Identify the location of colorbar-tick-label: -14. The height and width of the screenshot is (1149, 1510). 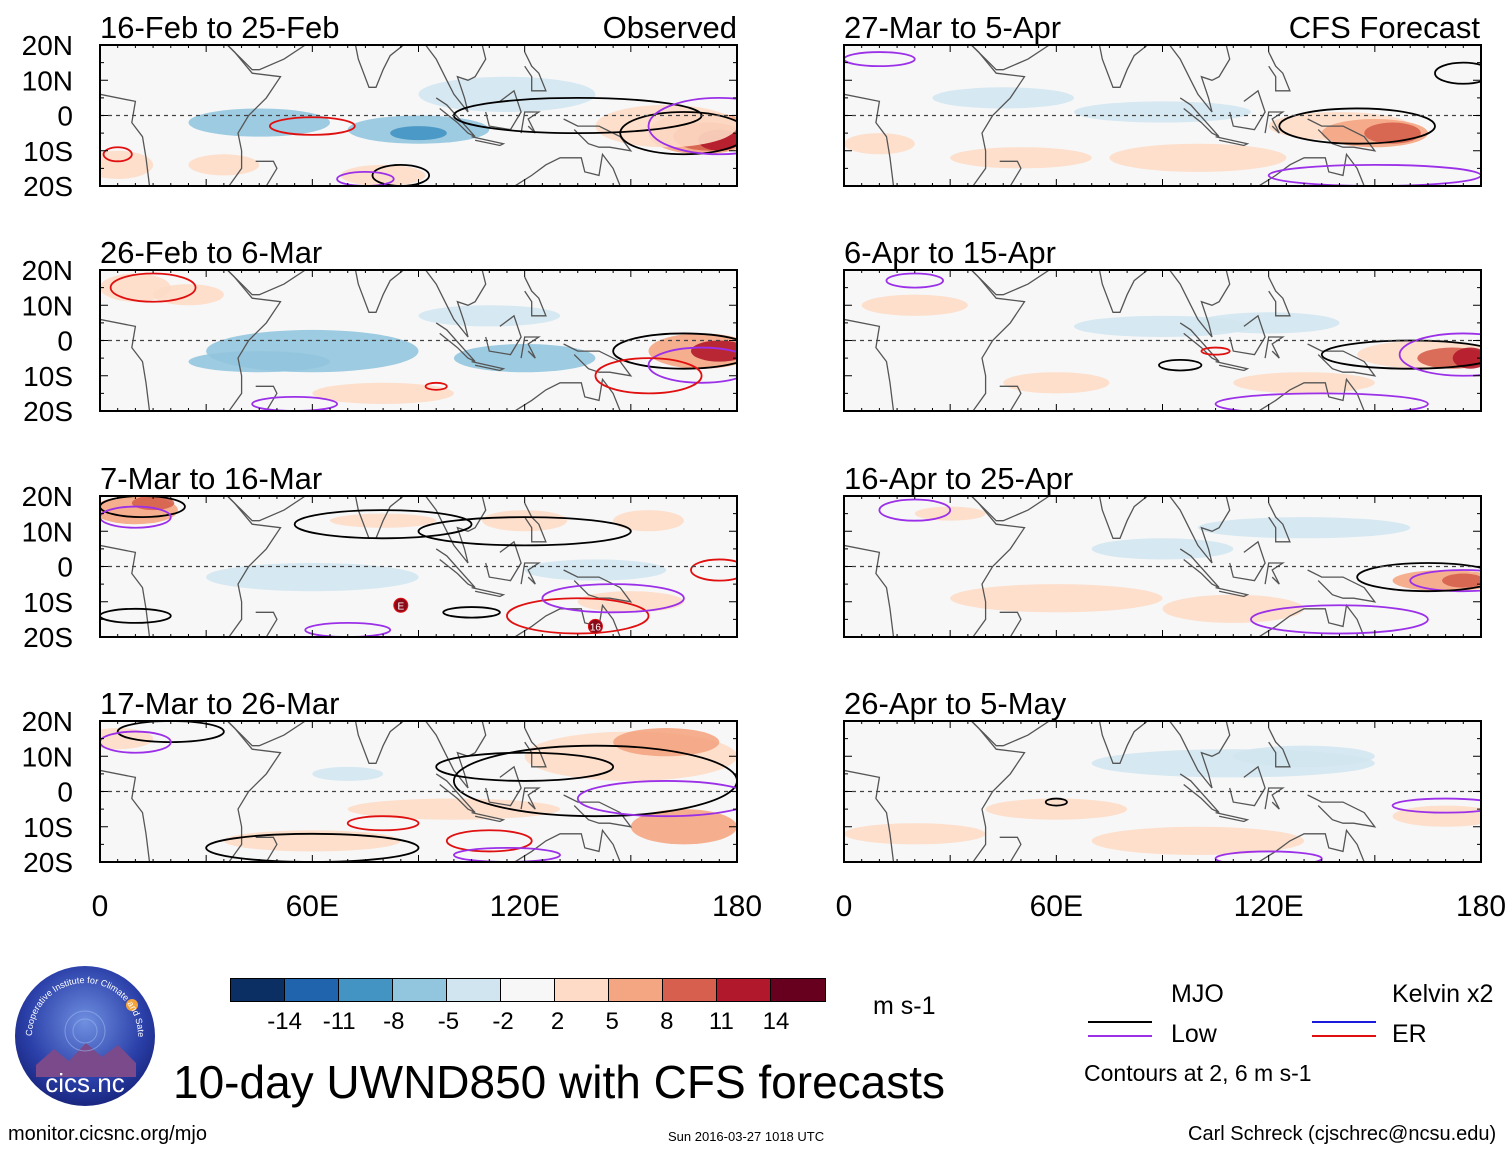
(284, 1021).